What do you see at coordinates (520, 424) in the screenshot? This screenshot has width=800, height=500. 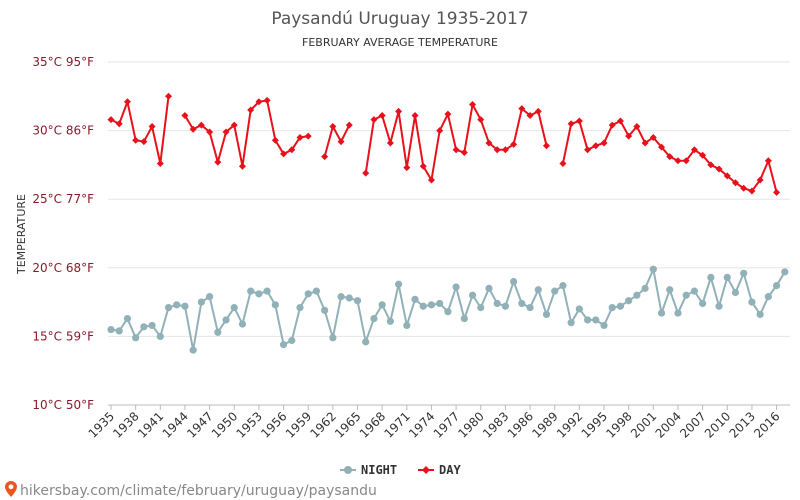 I see `x-tick-label: 1986` at bounding box center [520, 424].